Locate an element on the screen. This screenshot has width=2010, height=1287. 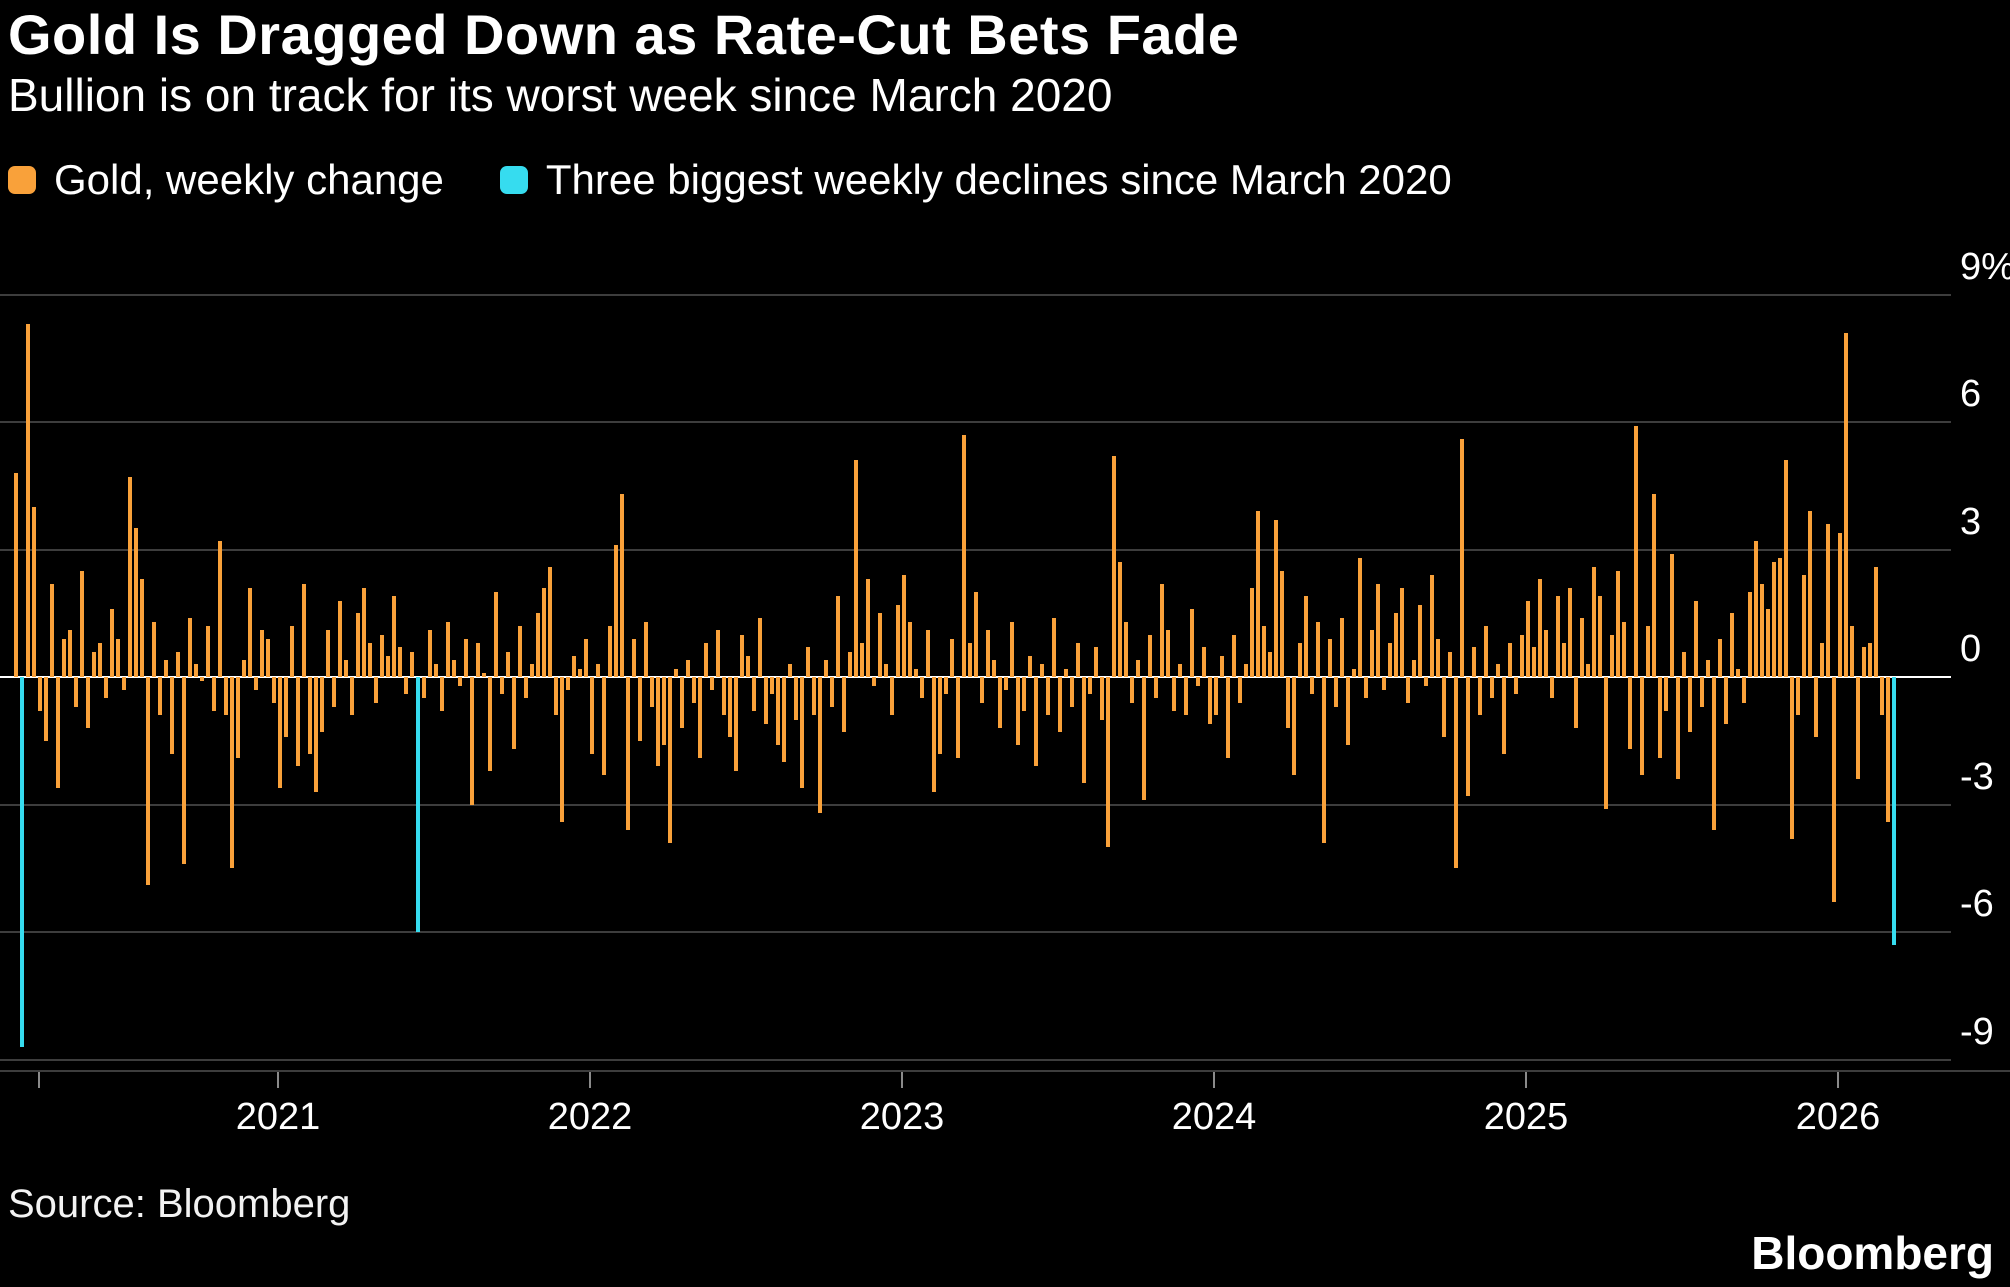
x-axis-label: 2023 is located at coordinates (902, 1117).